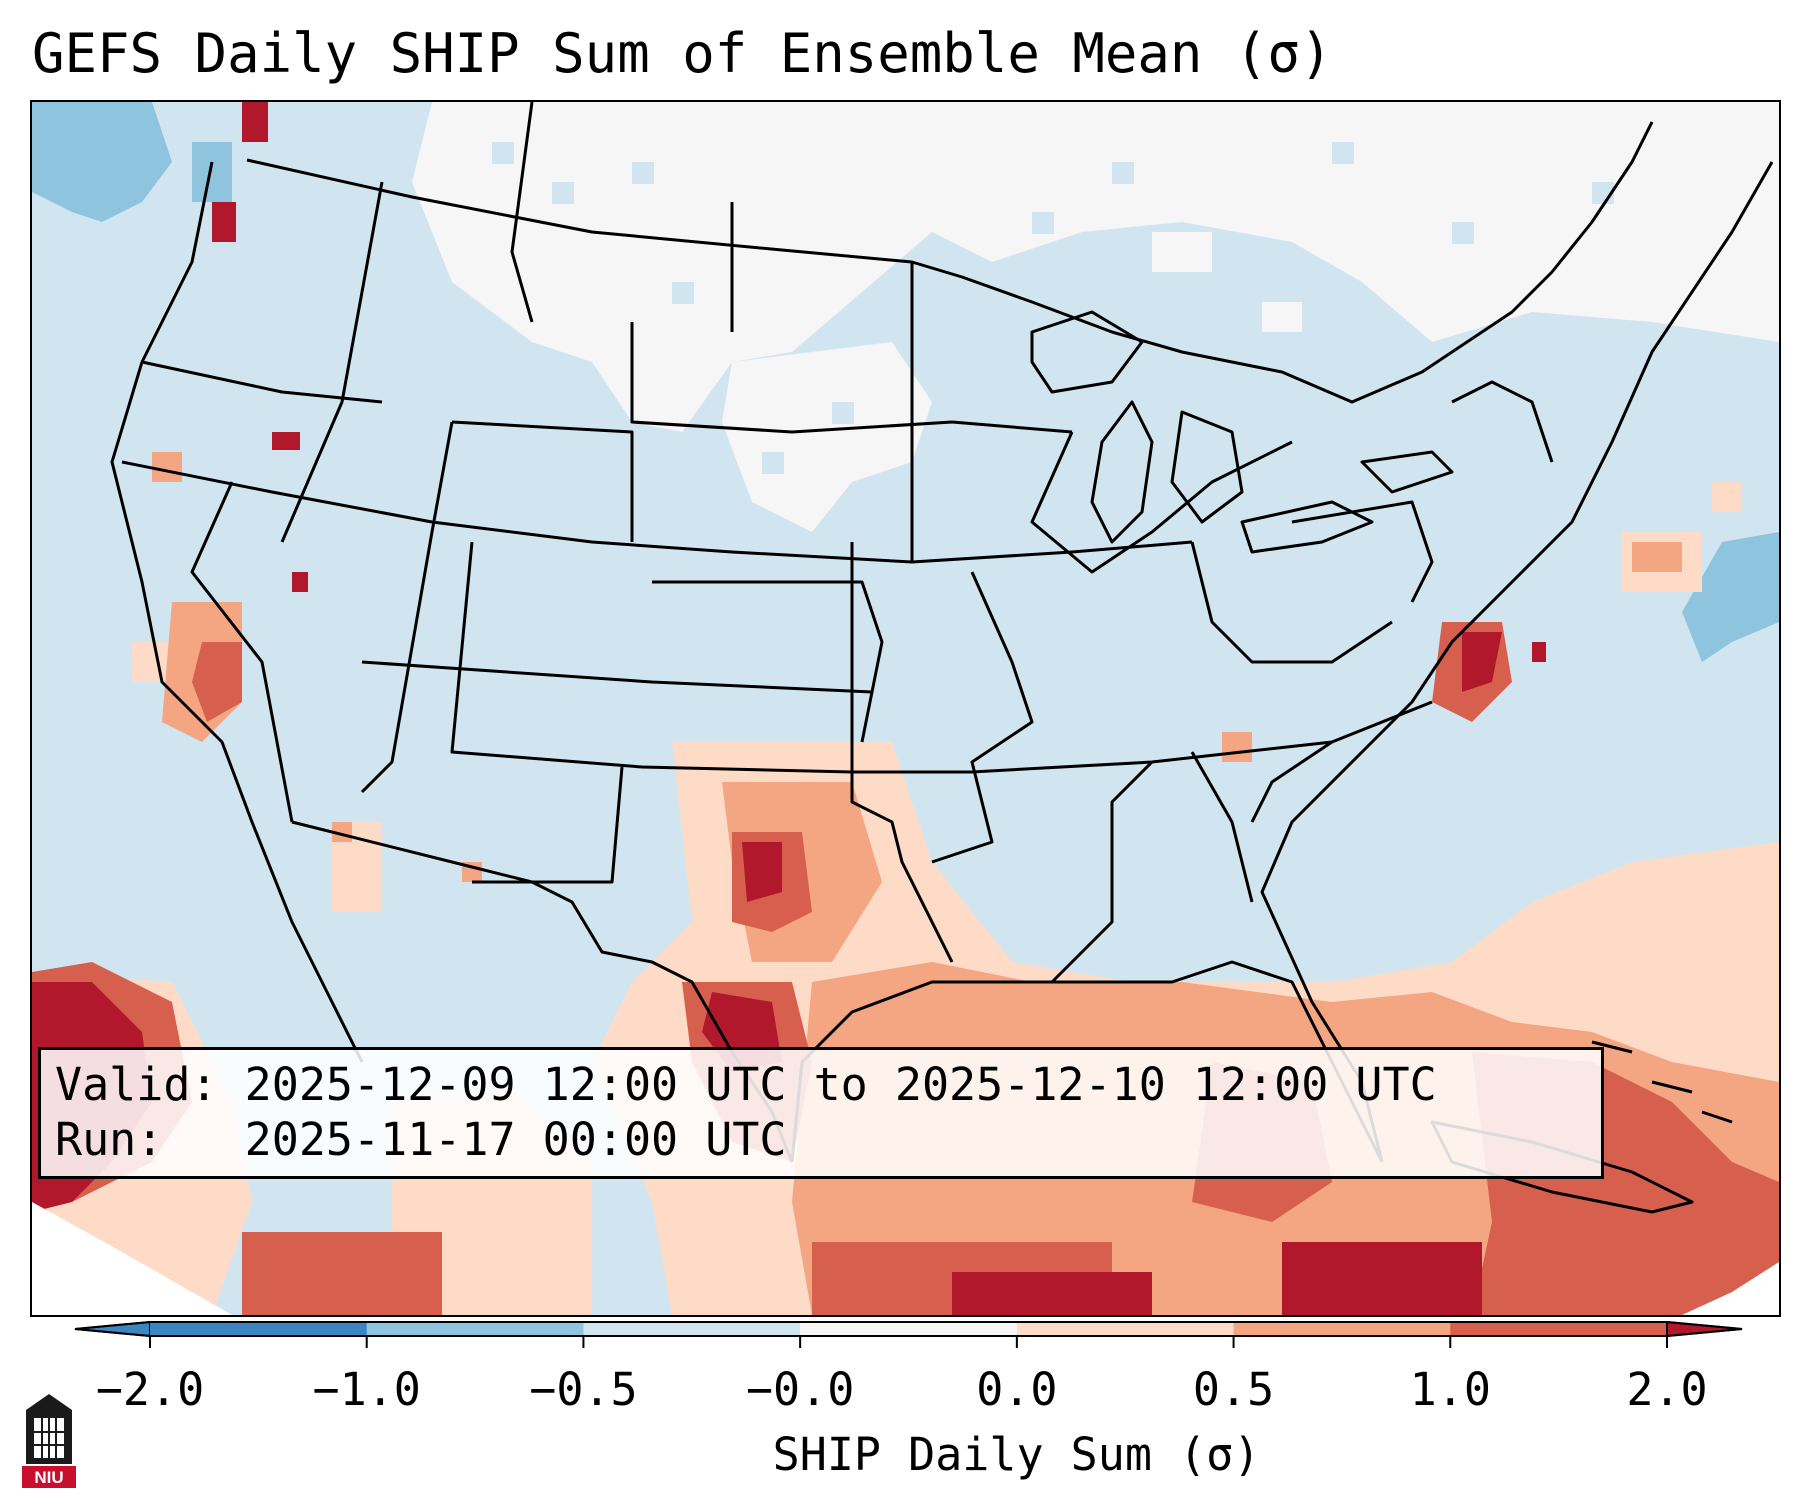 Image resolution: width=1803 pixels, height=1506 pixels. What do you see at coordinates (112, 1329) in the screenshot?
I see `colorbar-extend-low` at bounding box center [112, 1329].